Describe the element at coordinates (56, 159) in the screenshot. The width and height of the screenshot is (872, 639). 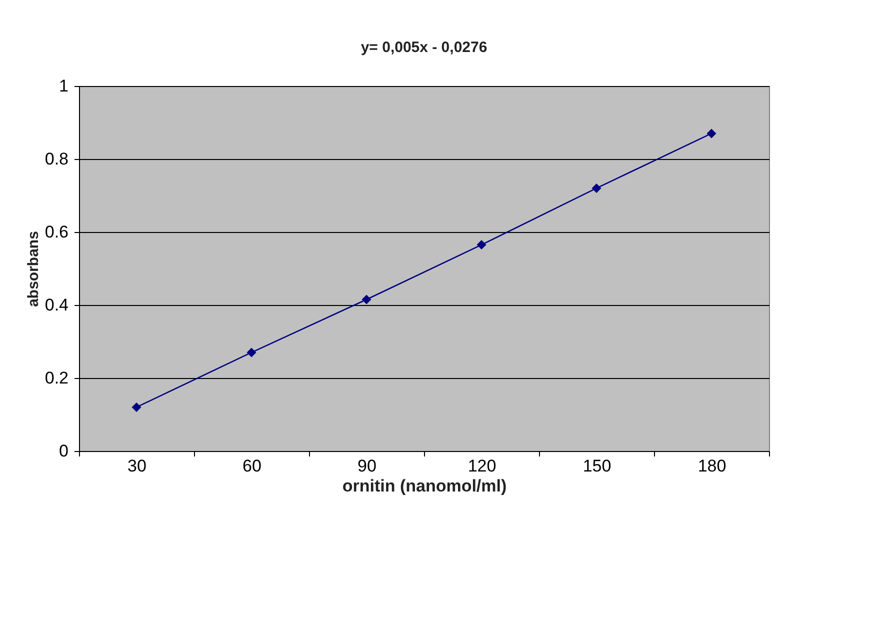
I see `y-tick-label: 0.8` at that location.